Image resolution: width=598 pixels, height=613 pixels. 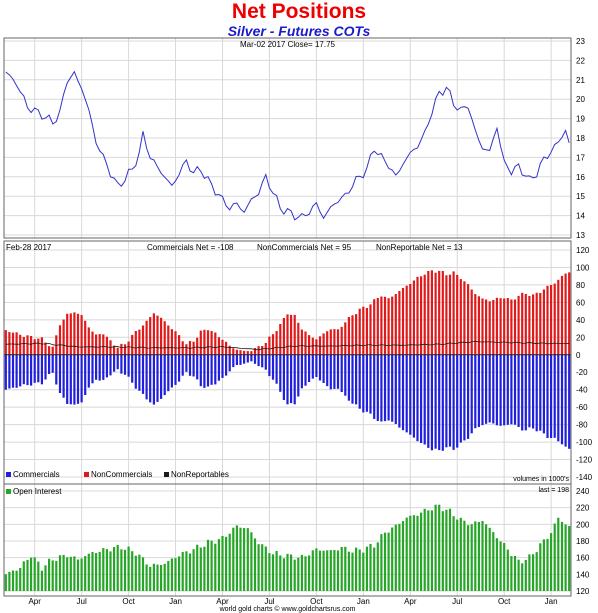 What do you see at coordinates (36, 474) in the screenshot?
I see `legend-label-commercials: Commercials` at bounding box center [36, 474].